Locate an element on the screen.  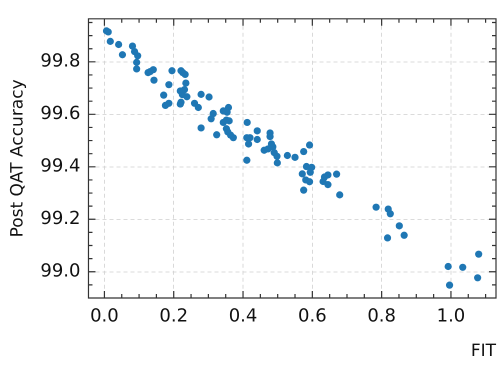
x-tick-label: 1.0 is located at coordinates (451, 315).